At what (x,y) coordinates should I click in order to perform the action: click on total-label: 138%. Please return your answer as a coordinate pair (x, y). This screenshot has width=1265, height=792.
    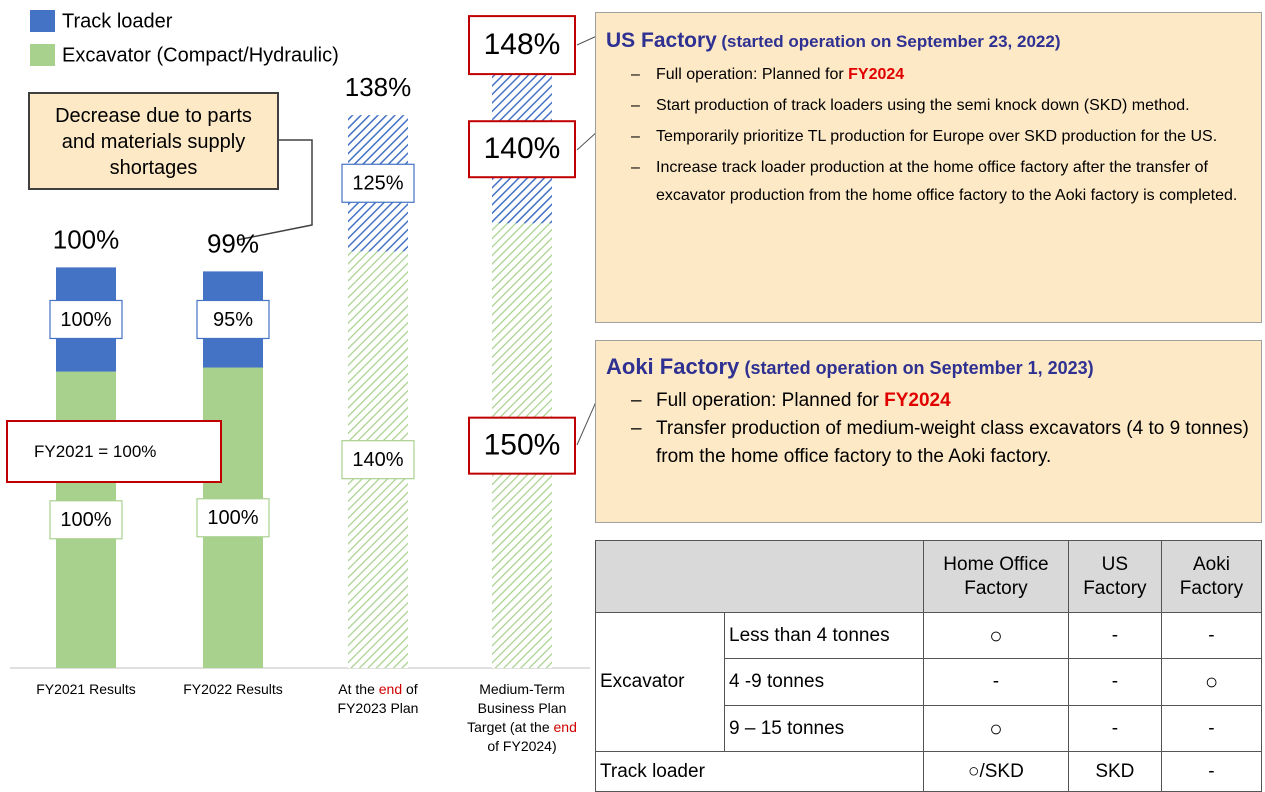
    Looking at the image, I should click on (378, 87).